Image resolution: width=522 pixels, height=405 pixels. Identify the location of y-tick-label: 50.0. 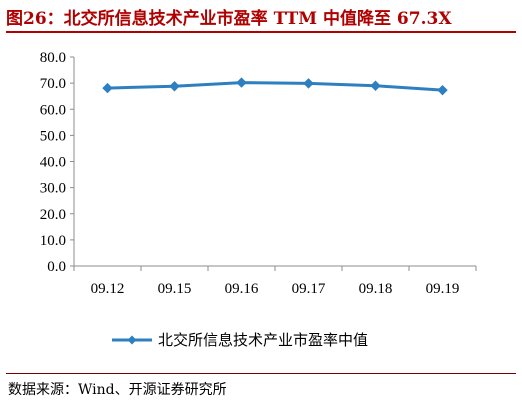
(53, 136).